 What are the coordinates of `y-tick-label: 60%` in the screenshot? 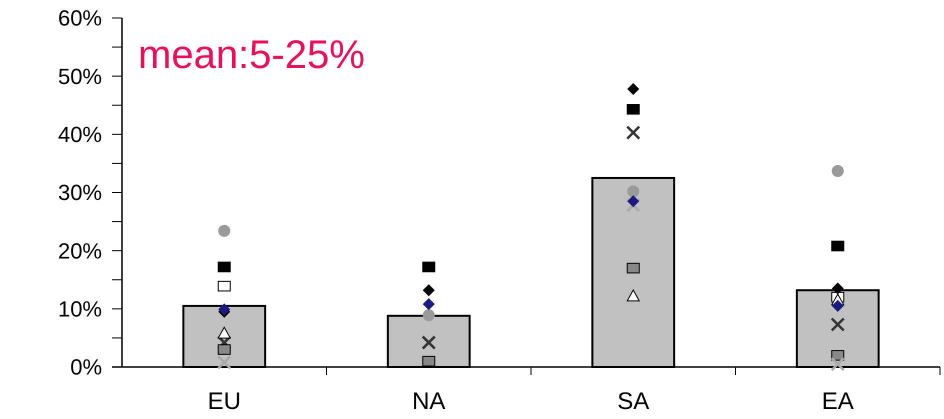 It's located at (80, 18).